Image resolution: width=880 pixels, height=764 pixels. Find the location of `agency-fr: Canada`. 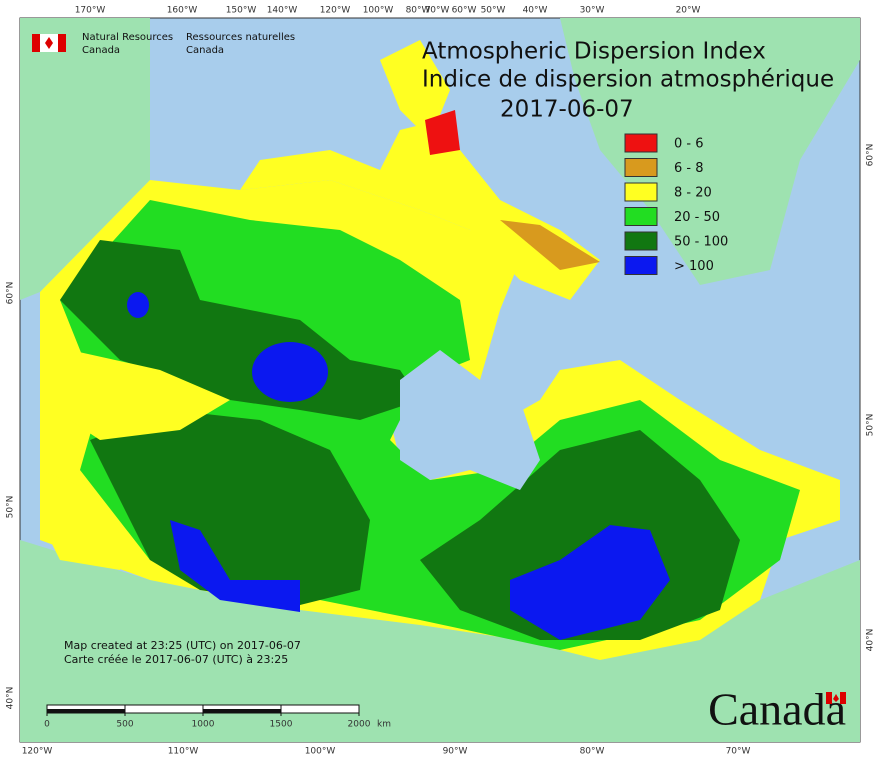

agency-fr: Canada is located at coordinates (205, 50).